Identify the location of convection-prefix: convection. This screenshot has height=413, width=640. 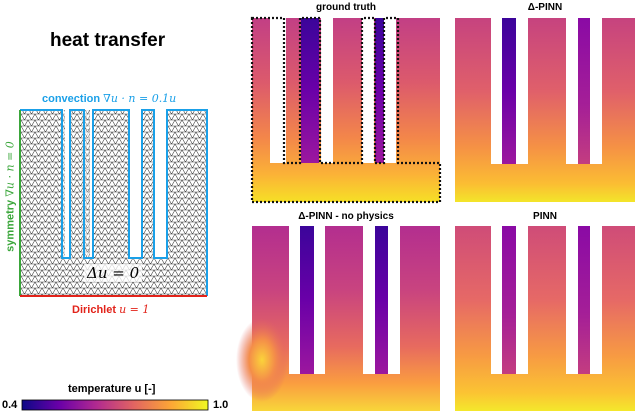
(71, 99).